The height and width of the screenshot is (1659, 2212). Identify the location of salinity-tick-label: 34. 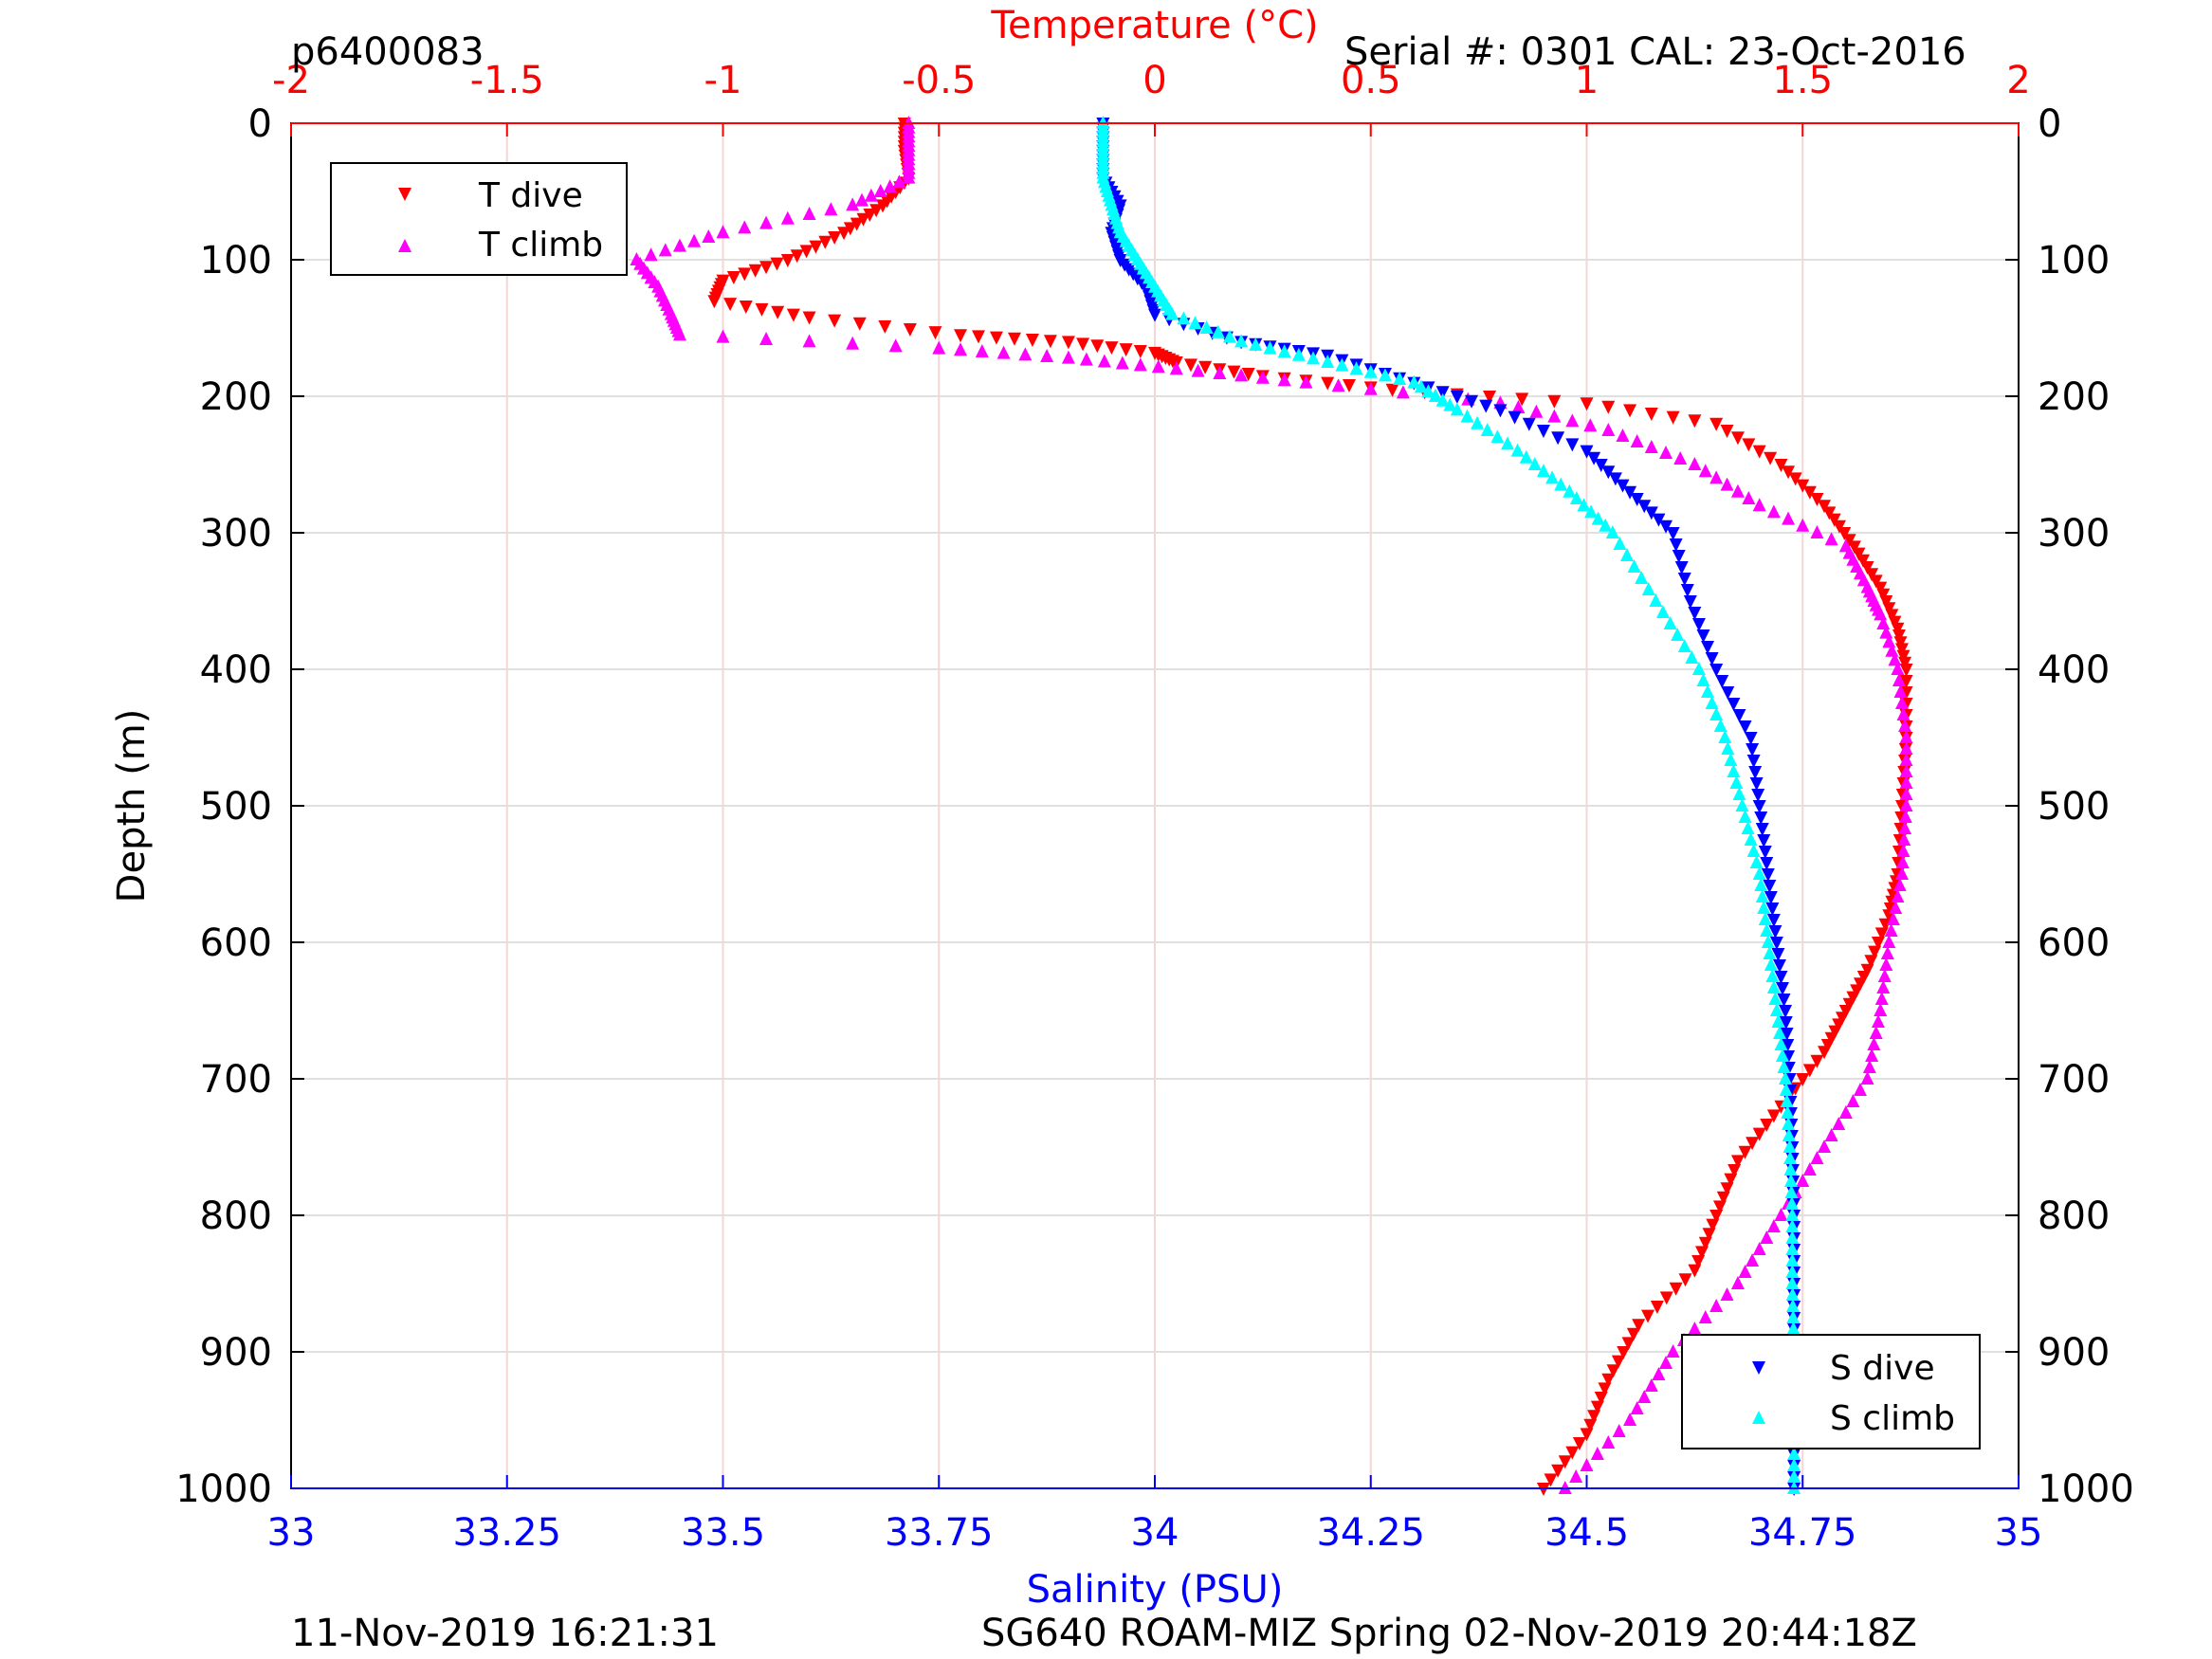
(1155, 1533).